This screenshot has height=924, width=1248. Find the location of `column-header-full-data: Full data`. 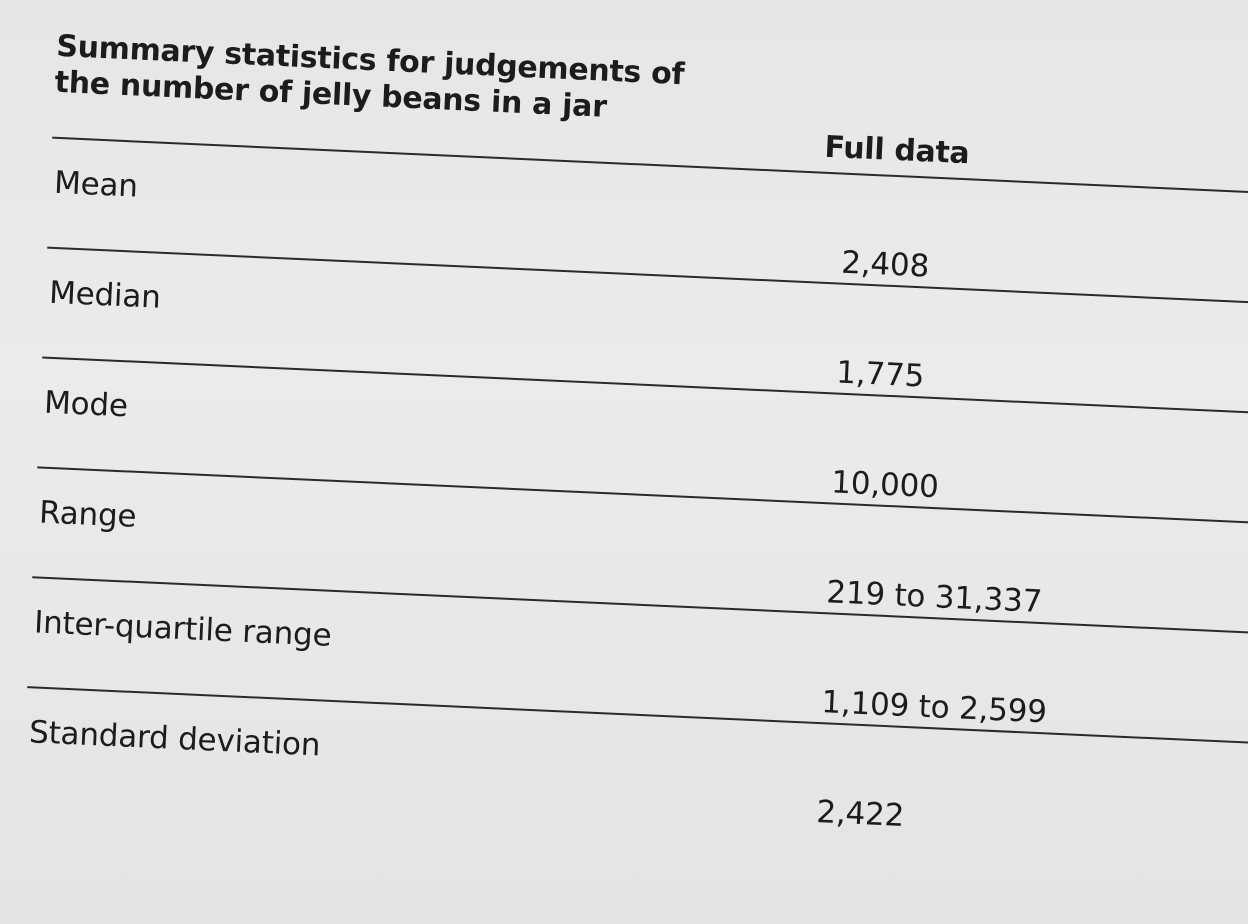

column-header-full-data: Full data is located at coordinates (897, 150).